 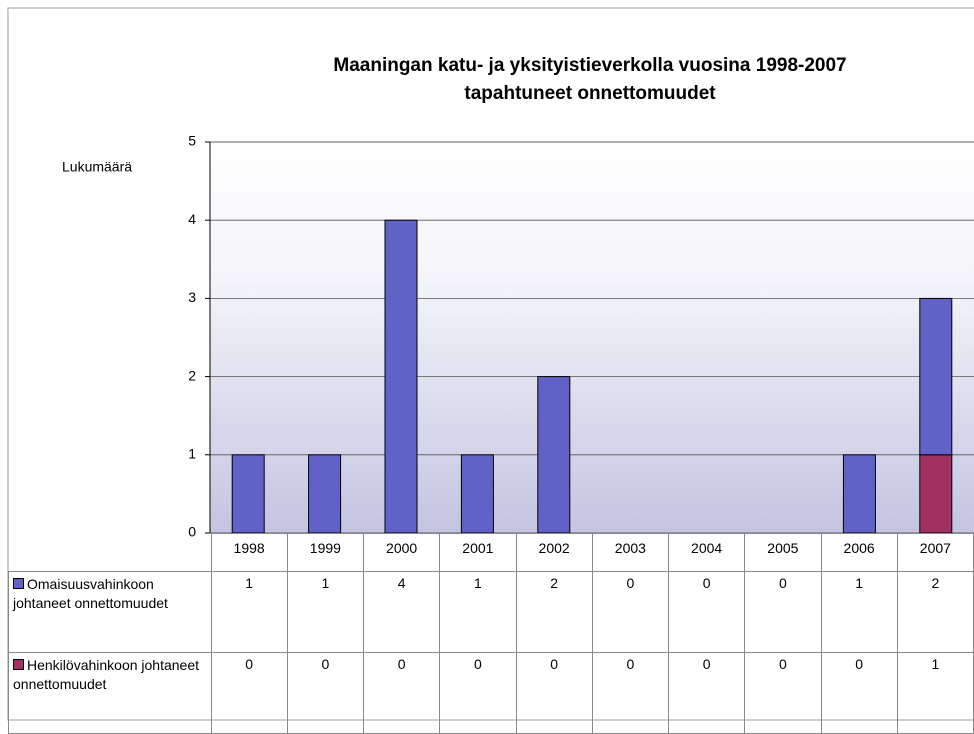 What do you see at coordinates (192, 141) in the screenshot?
I see `y-tick-label: 5` at bounding box center [192, 141].